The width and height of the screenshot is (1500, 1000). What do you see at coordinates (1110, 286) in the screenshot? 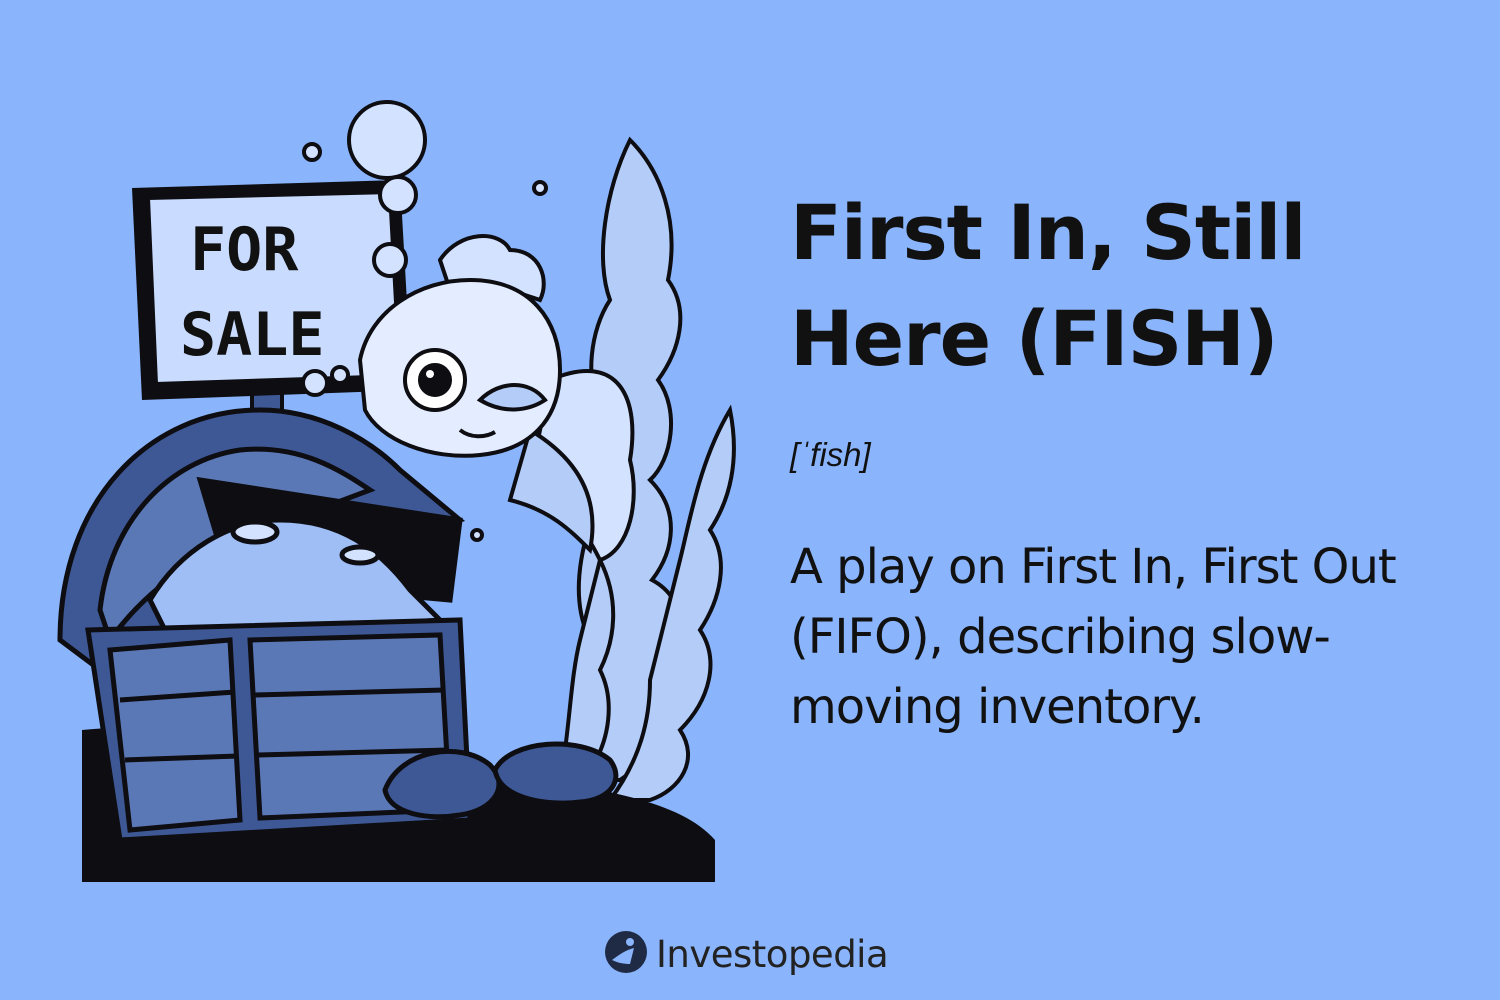
I see `term-title: First In, Still Here (FISH)` at bounding box center [1110, 286].